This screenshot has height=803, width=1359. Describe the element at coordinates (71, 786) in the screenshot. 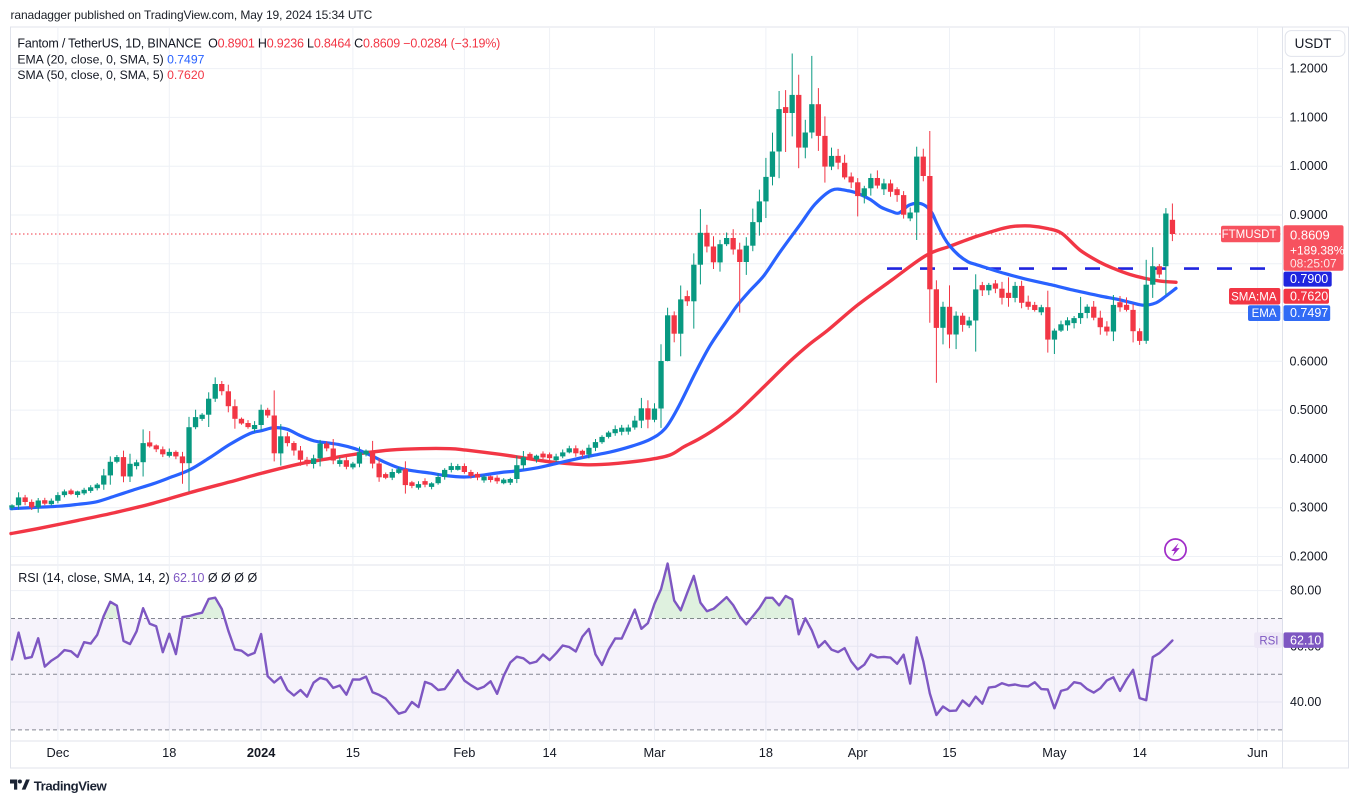

I see `svg-text: TradingView` at that location.